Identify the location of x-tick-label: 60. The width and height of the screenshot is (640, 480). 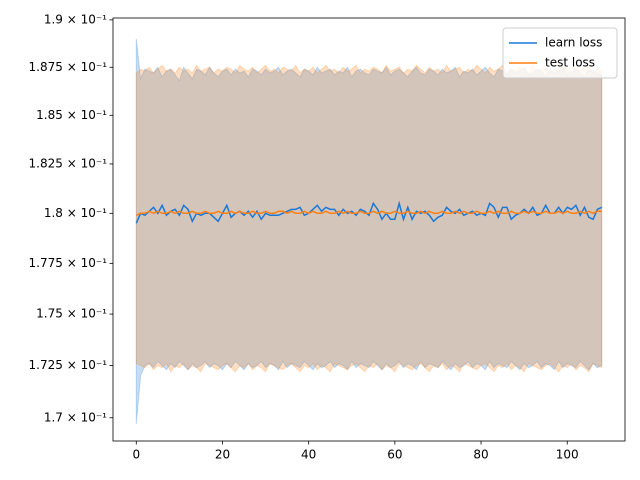
(394, 455).